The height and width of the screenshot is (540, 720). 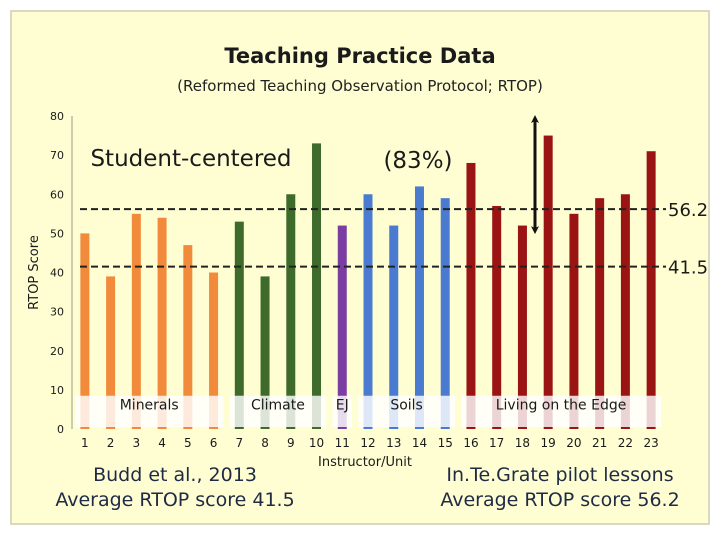 I want to click on group-label-0: Minerals, so click(x=149, y=406).